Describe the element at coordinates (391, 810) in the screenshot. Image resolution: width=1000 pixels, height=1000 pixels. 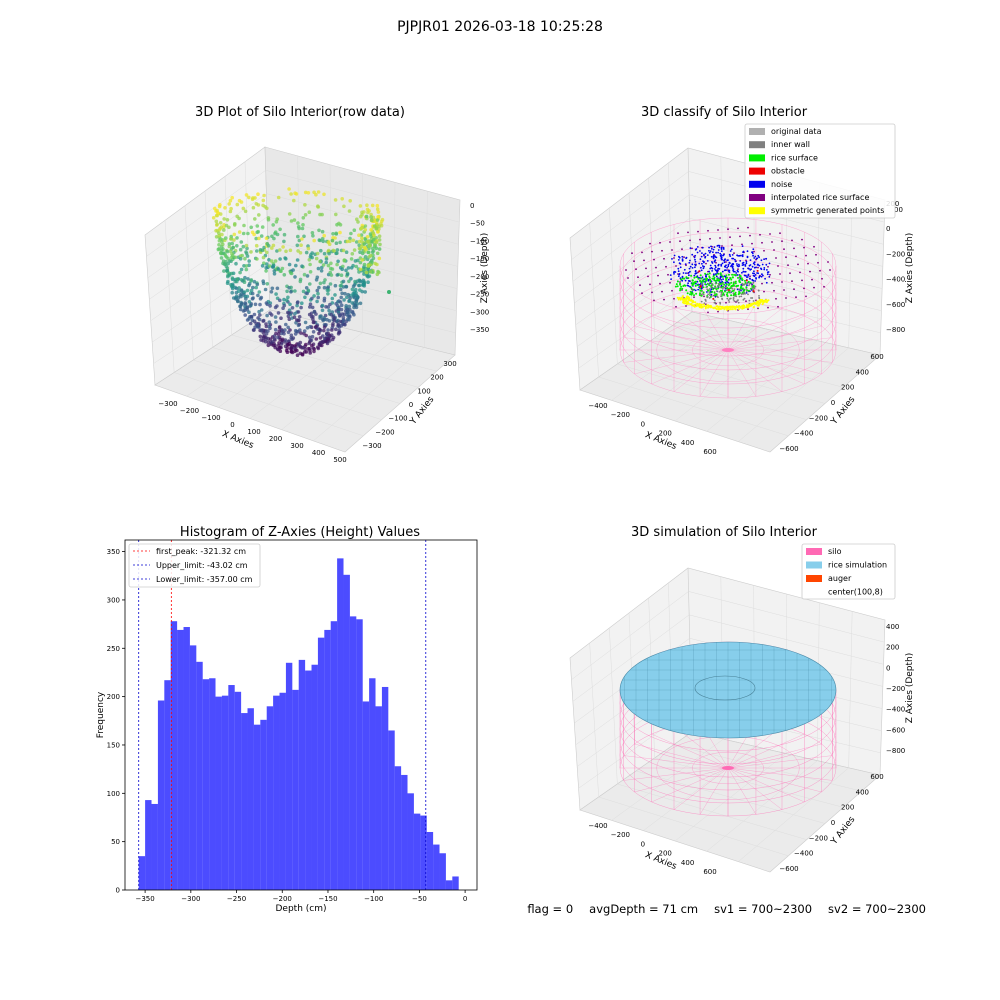
I see `histogram-bar` at that location.